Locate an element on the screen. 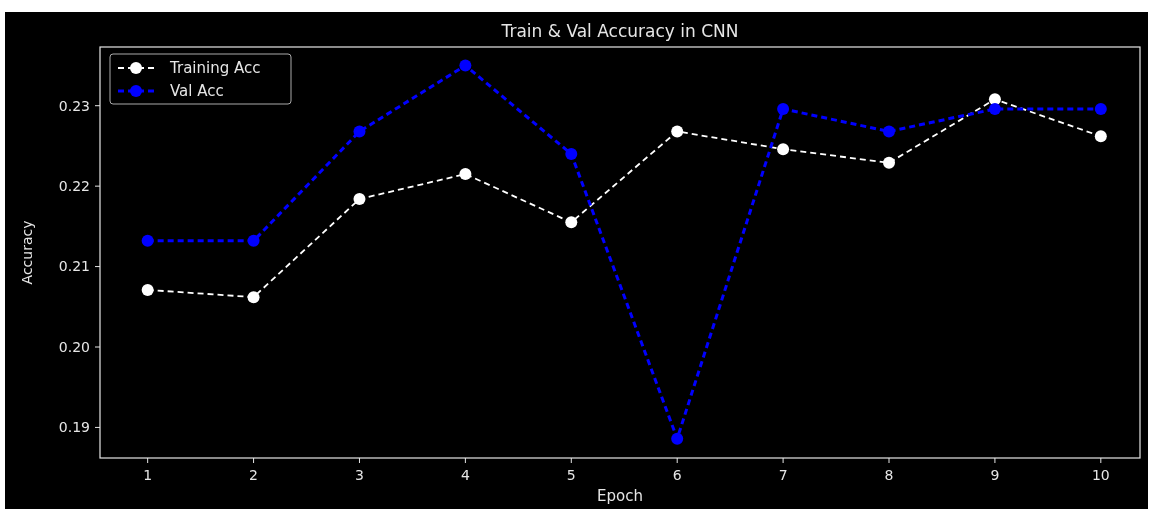 Image resolution: width=1153 pixels, height=509 pixels. y-tick-label: 0.19 is located at coordinates (74, 427).